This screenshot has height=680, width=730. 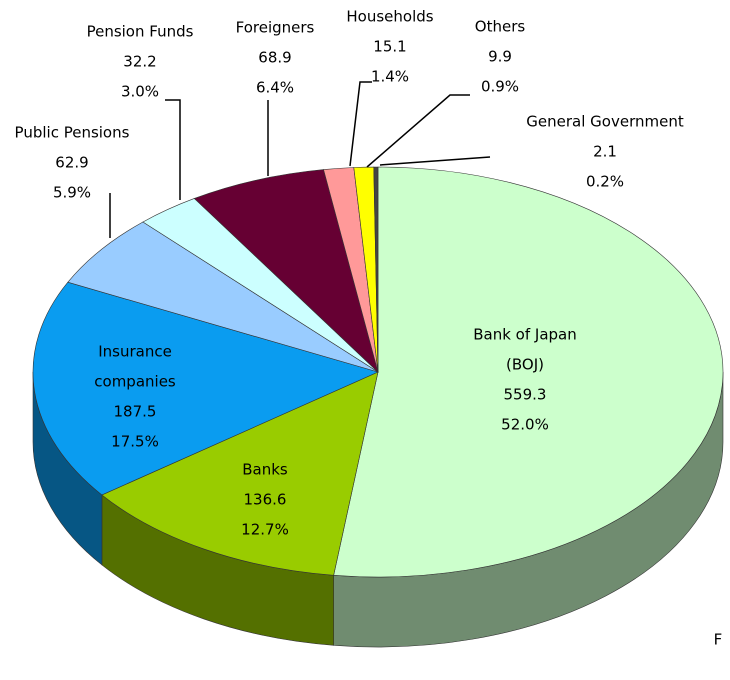 What do you see at coordinates (140, 32) in the screenshot?
I see `slice-label: Pension Funds` at bounding box center [140, 32].